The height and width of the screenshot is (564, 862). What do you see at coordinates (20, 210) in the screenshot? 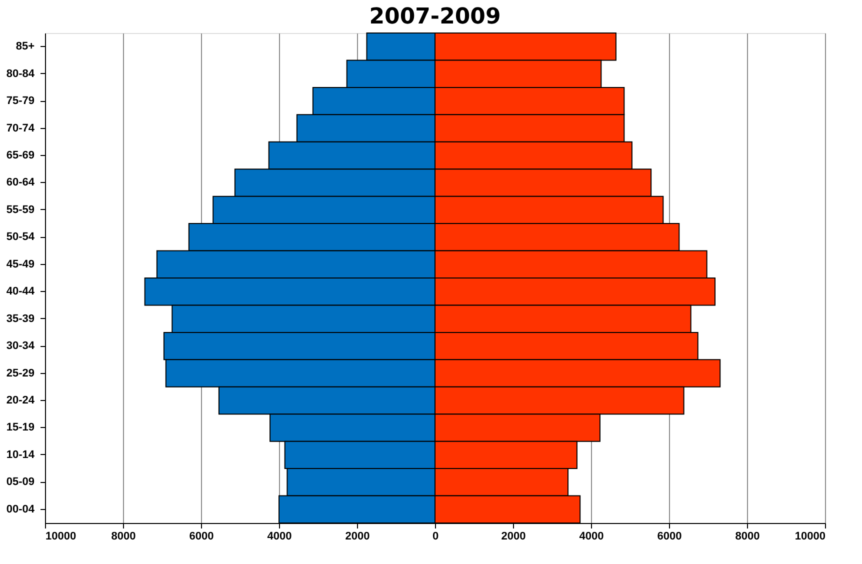
I see `y-tick-label: 55-59` at bounding box center [20, 210].